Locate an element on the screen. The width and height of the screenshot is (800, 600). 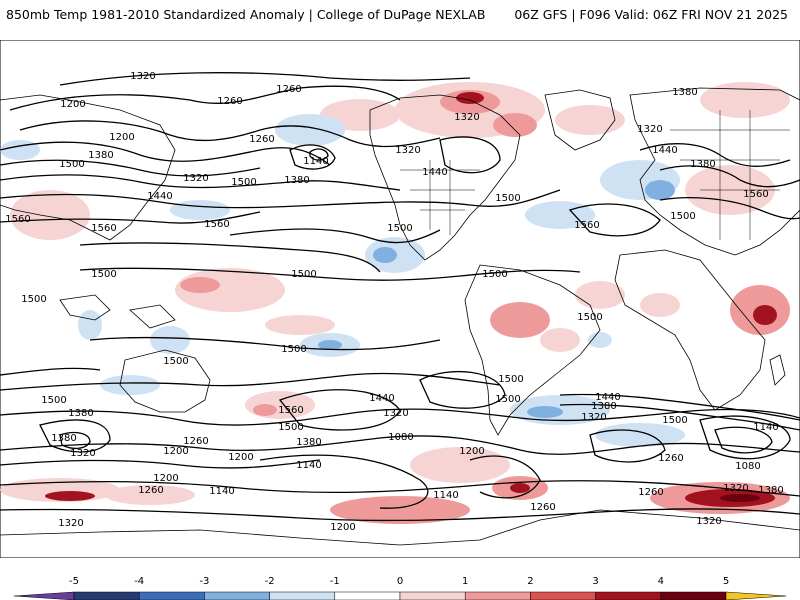
colorbar-swatches is located at coordinates (400, 595).